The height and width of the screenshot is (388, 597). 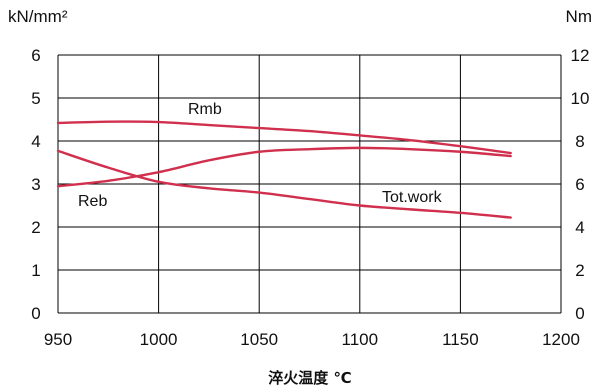 I want to click on series-line-tot-work, so click(x=284, y=167).